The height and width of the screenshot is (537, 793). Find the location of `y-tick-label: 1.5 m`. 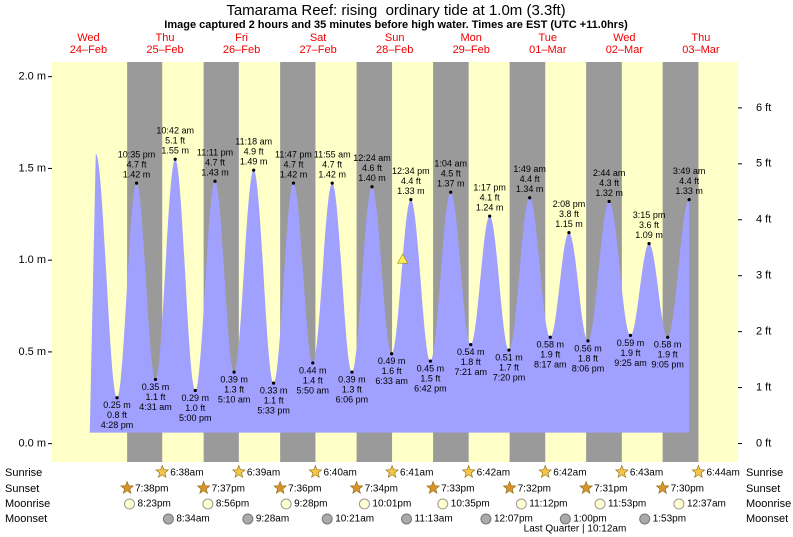

y-tick-label: 1.5 m is located at coordinates (32, 168).